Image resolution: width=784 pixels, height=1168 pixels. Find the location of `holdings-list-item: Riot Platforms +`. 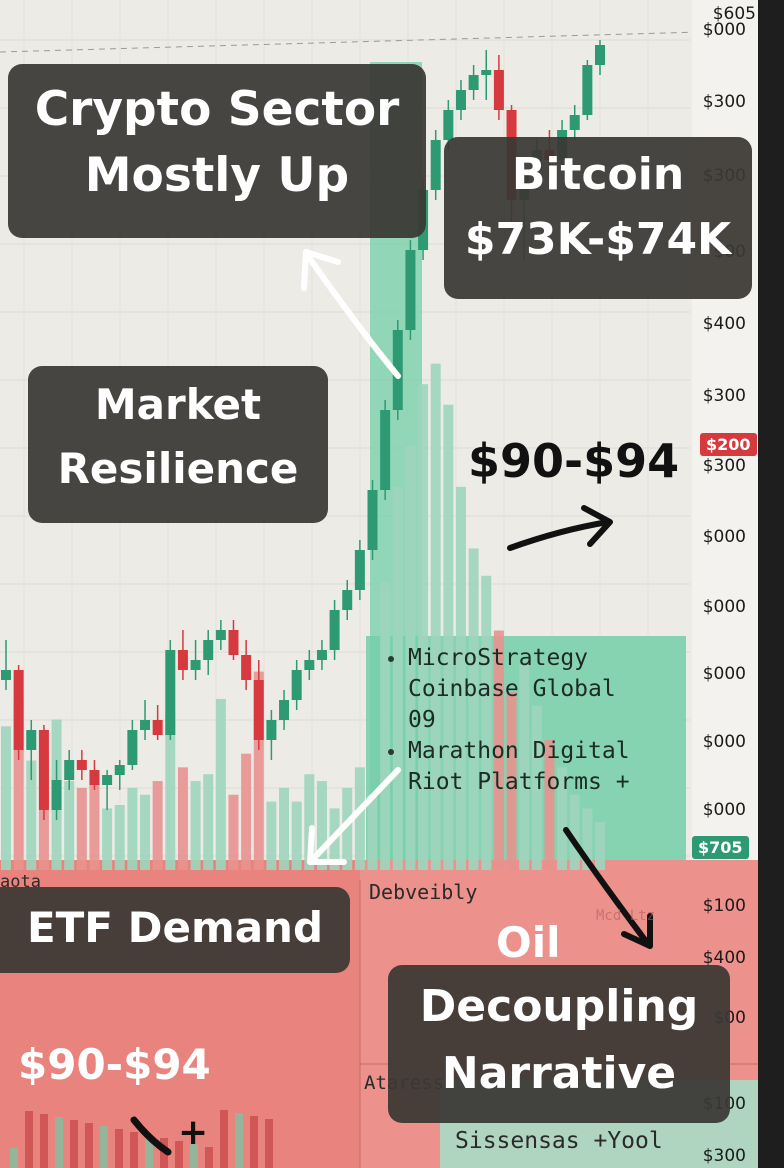

holdings-list-item: Riot Platforms + is located at coordinates (509, 782).